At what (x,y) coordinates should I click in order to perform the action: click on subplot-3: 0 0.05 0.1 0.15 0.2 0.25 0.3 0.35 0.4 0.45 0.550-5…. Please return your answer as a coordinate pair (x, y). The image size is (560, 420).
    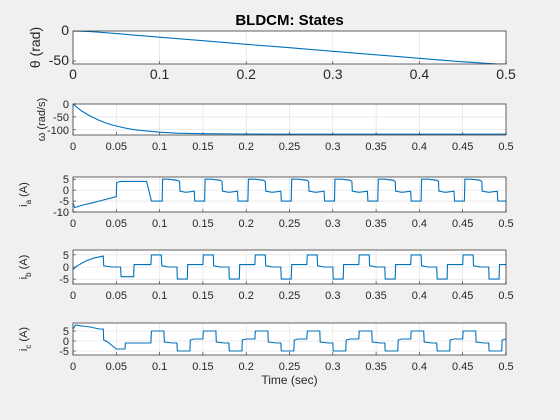
    Looking at the image, I should click on (266, 202).